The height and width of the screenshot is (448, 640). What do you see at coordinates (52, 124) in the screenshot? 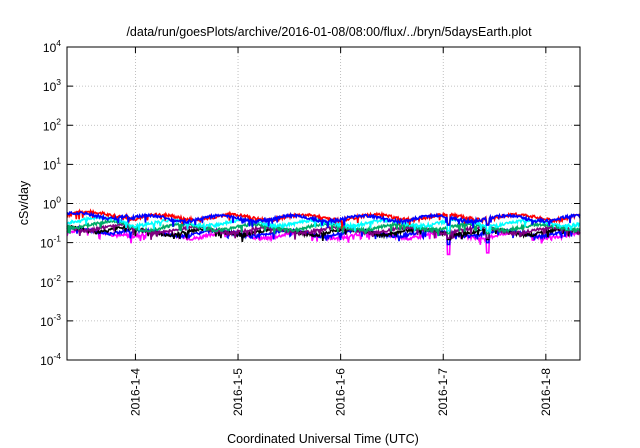
I see `y-tick-label: 10²` at bounding box center [52, 124].